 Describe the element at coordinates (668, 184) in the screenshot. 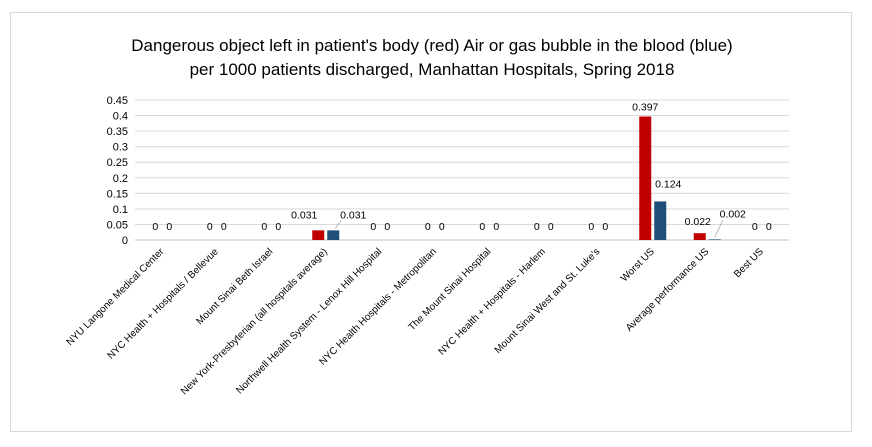

I see `data-label: 0.124` at that location.